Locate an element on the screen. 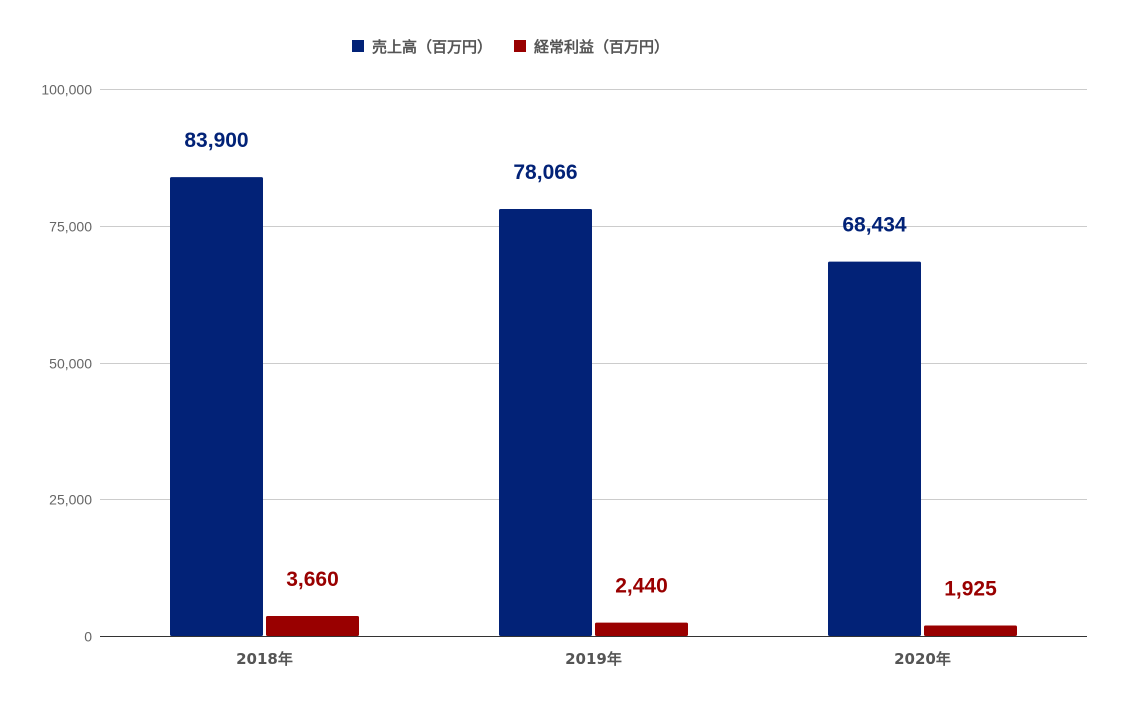  data-label: 68,434 is located at coordinates (874, 225).